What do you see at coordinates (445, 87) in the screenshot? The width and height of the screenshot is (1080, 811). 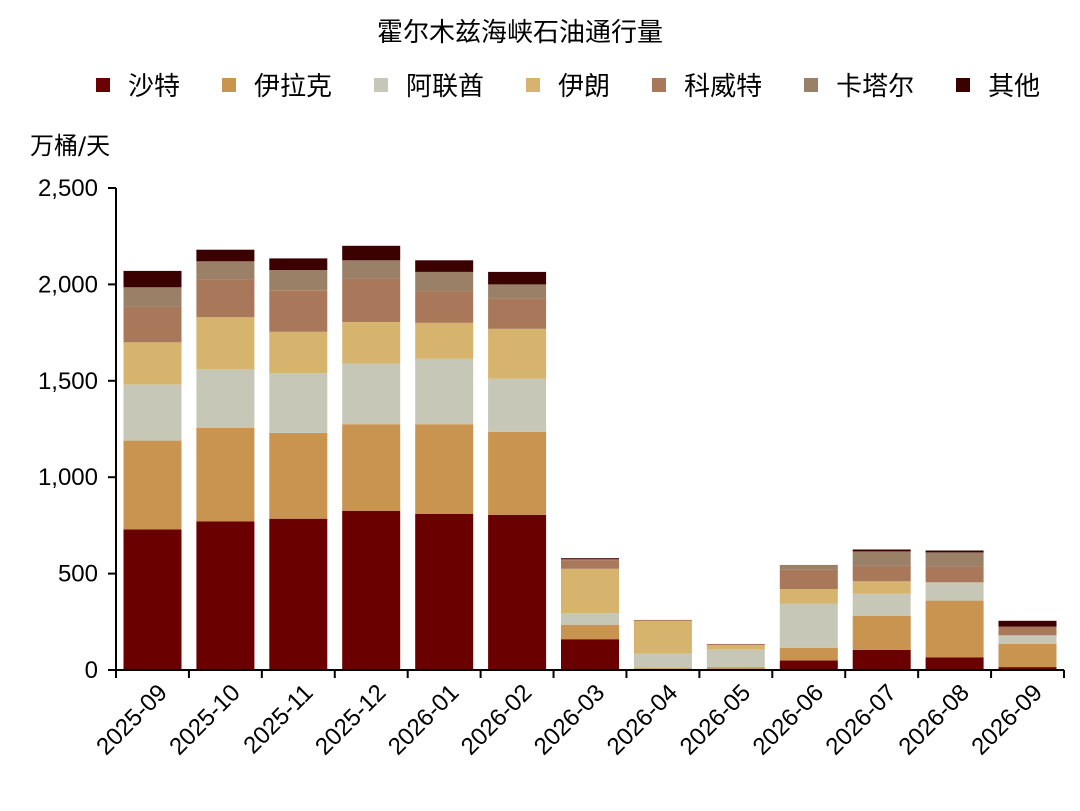 I see `legend-label: 阿联酋` at bounding box center [445, 87].